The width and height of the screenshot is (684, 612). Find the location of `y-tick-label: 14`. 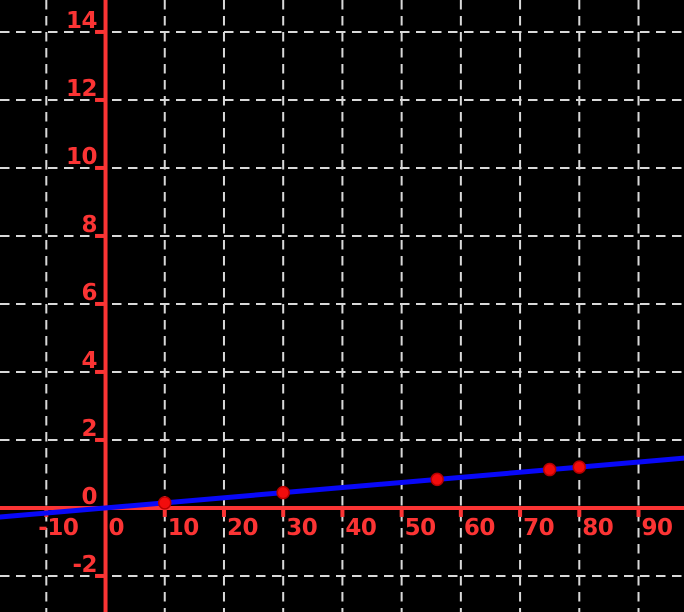

y-tick-label: 14 is located at coordinates (81, 21).